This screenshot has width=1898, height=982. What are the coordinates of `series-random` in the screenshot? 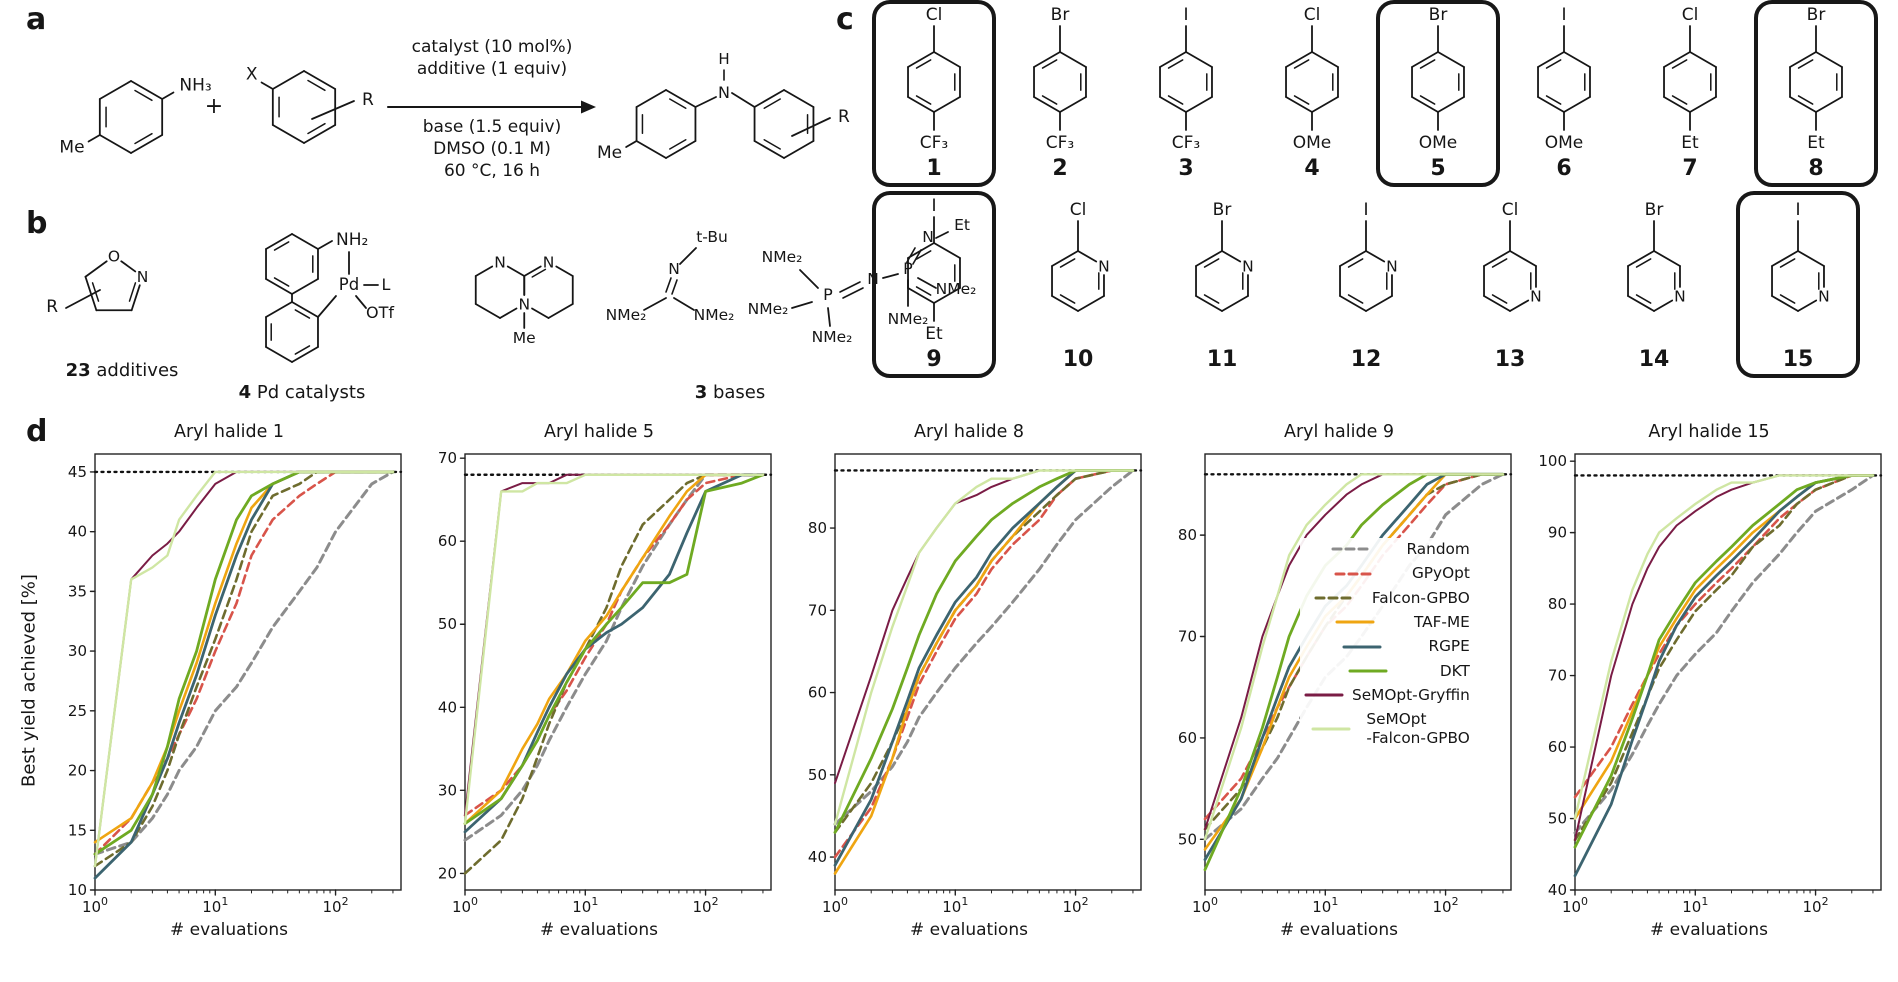 It's located at (614, 657).